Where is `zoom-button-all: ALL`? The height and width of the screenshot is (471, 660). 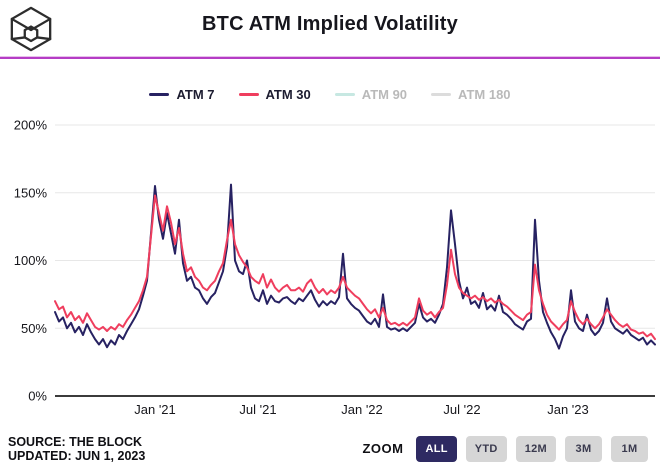
zoom-button-all: ALL is located at coordinates (436, 448).